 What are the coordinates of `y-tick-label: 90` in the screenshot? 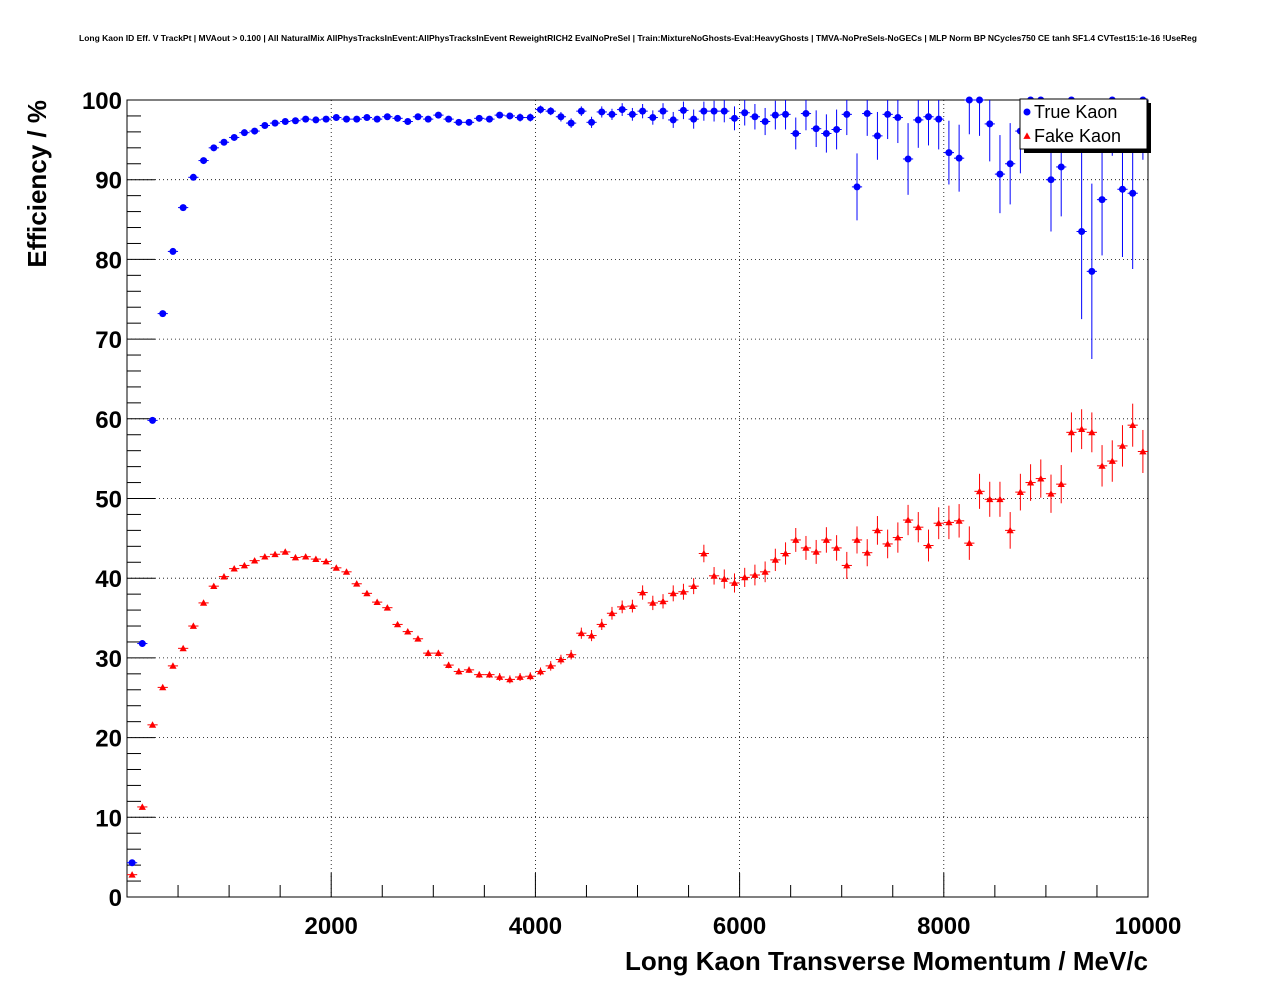 It's located at (108, 181).